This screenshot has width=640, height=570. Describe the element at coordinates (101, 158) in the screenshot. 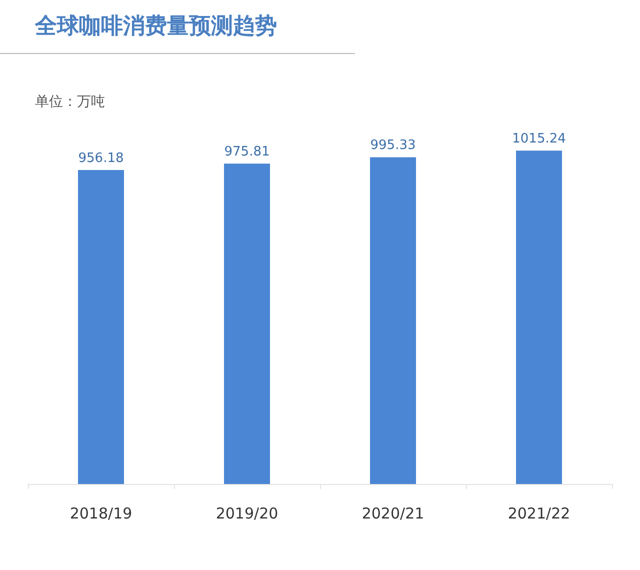

I see `data-label: 956.18` at that location.